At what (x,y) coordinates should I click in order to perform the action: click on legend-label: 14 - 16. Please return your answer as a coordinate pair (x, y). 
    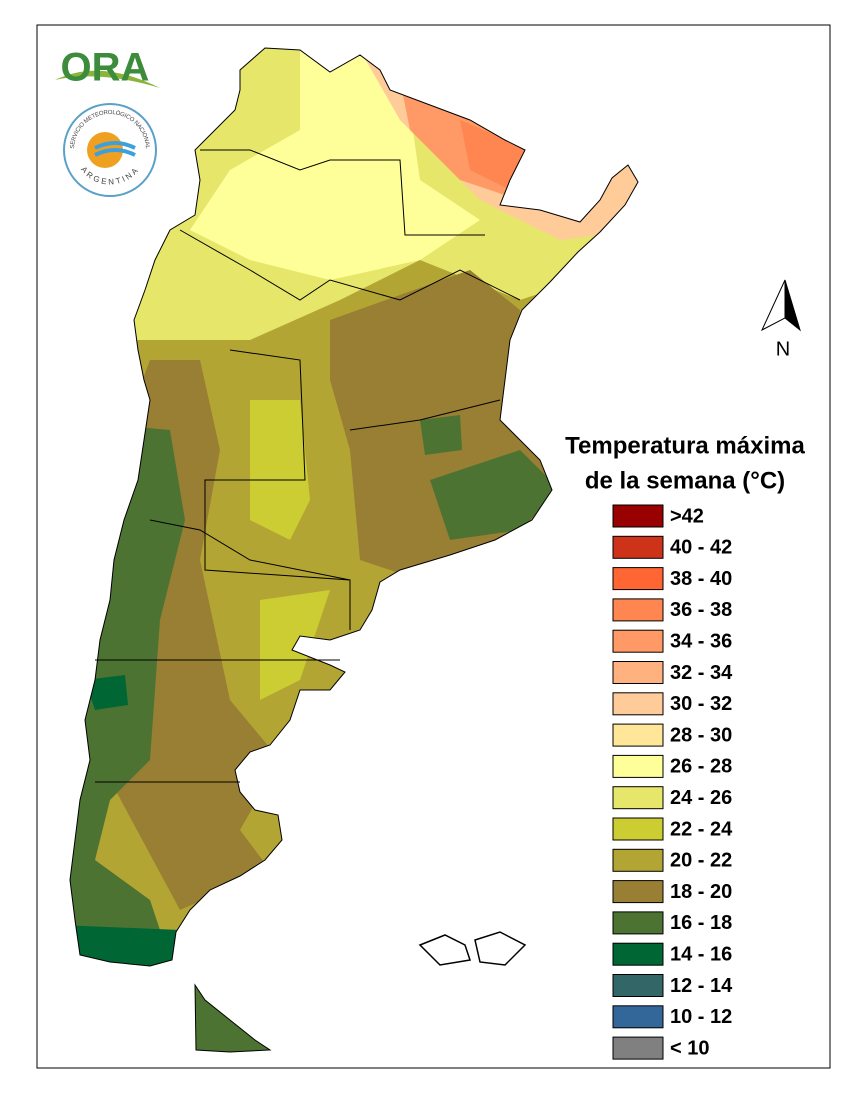
    Looking at the image, I should click on (701, 954).